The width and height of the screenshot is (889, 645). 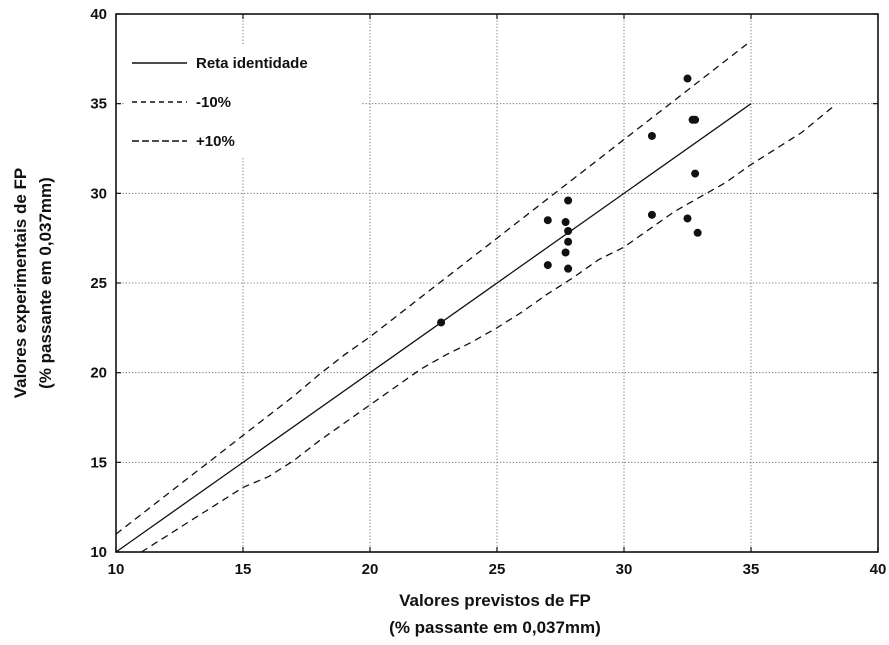 What do you see at coordinates (98, 373) in the screenshot?
I see `y-tick-label: 20` at bounding box center [98, 373].